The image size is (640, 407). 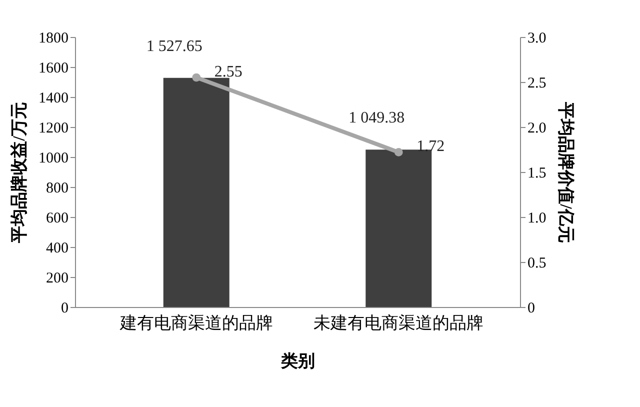 I want to click on y-tick-label: 800, so click(x=57, y=188).